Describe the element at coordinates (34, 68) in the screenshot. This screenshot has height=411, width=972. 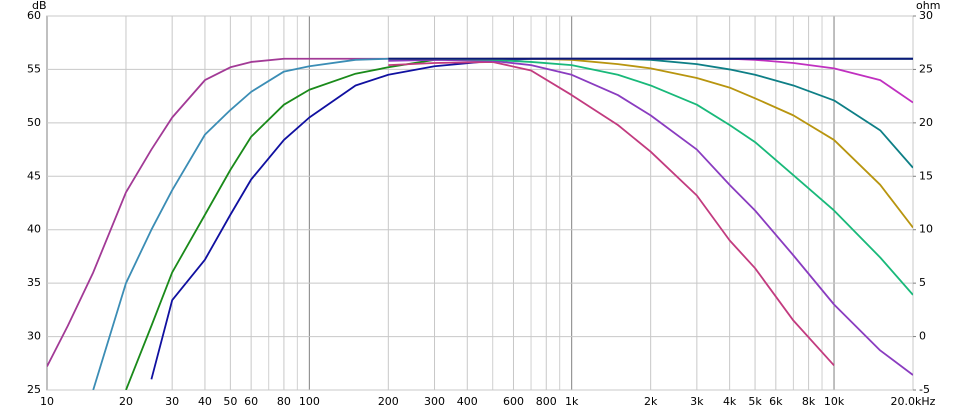
I see `y-tick-label: 55` at that location.